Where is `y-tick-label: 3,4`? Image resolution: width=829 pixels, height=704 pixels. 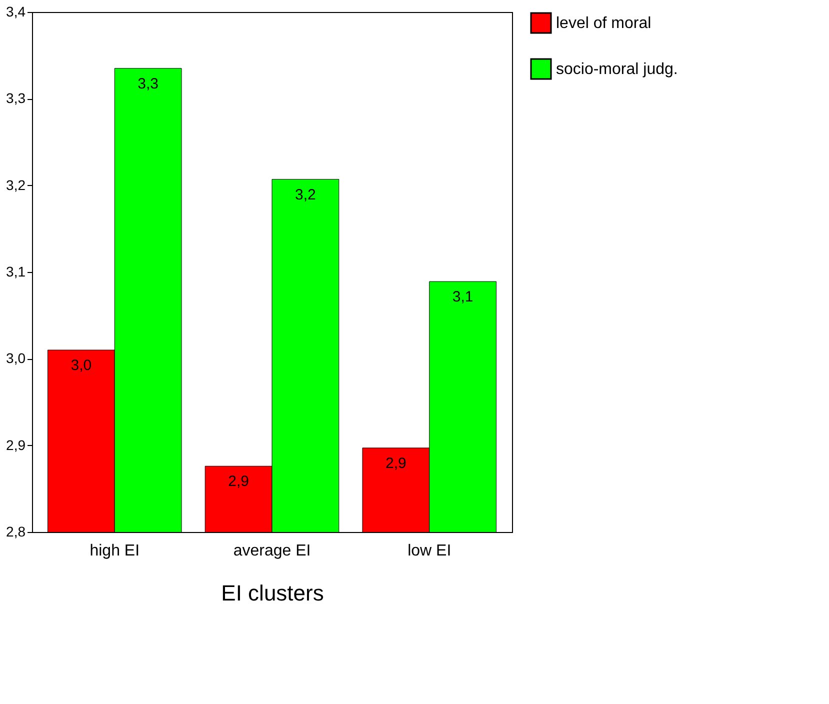 y-tick-label: 3,4 is located at coordinates (16, 12).